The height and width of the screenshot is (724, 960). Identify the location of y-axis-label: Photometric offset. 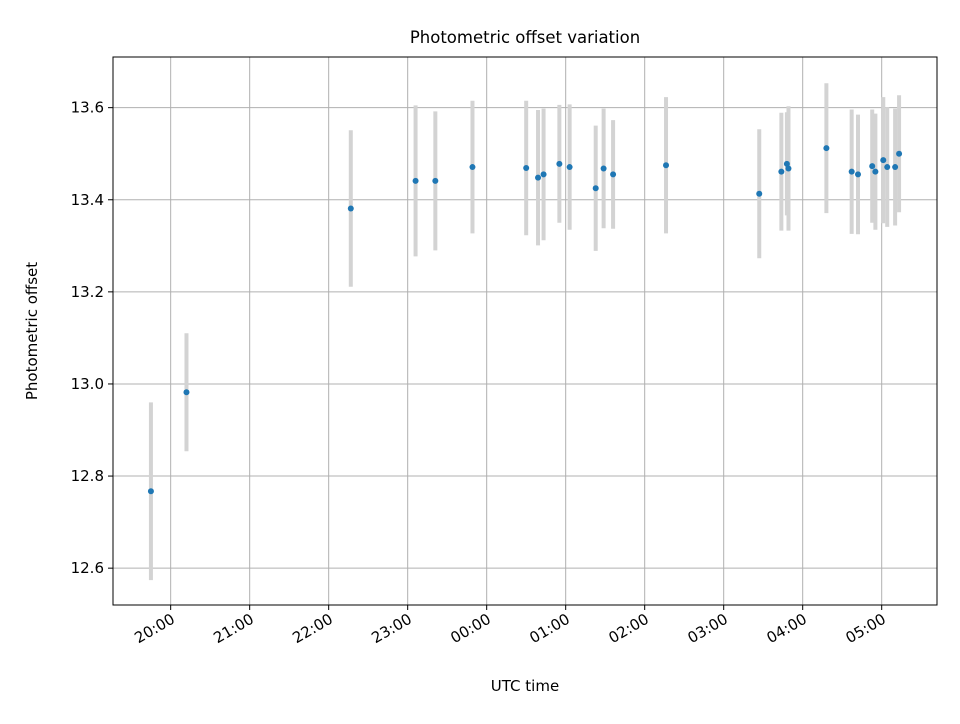
(32, 331).